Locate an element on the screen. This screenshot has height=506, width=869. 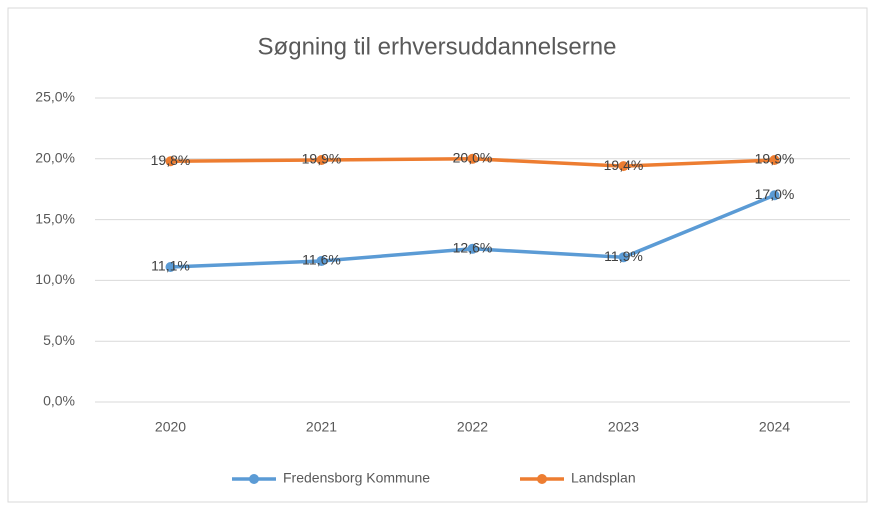
y-tick-label: 25,0% is located at coordinates (55, 97).